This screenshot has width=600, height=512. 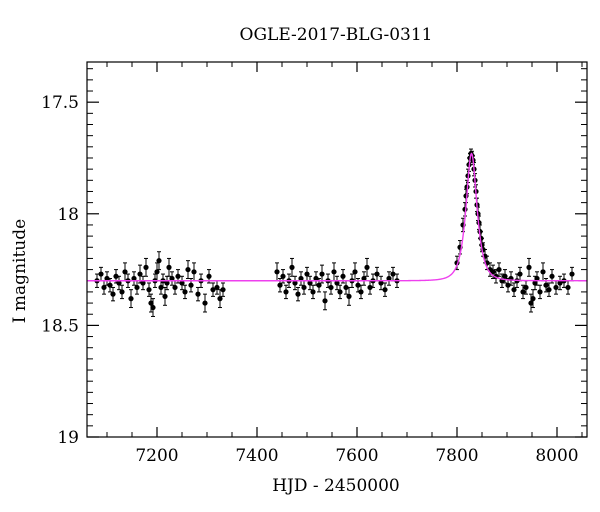 What do you see at coordinates (556, 456) in the screenshot?
I see `x-tick-label: 8000` at bounding box center [556, 456].